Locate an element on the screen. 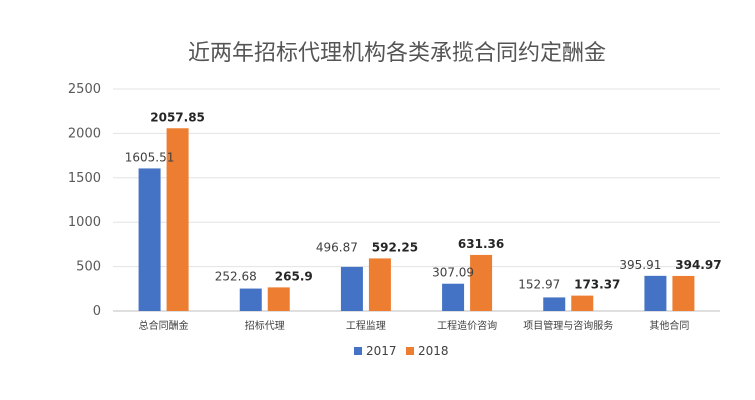 The width and height of the screenshot is (755, 400). data-label-2017: 307.09 is located at coordinates (453, 273).